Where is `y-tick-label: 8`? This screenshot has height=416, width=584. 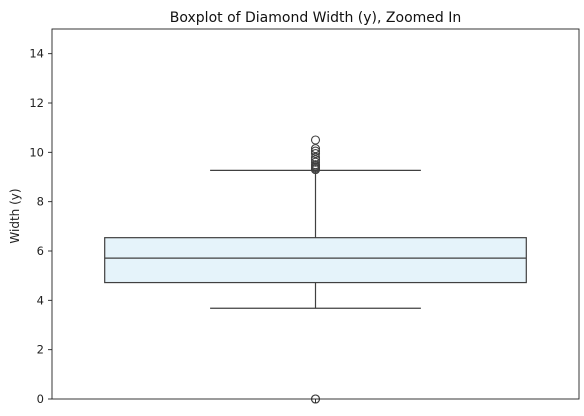
y-tick-label: 8 is located at coordinates (40, 202).